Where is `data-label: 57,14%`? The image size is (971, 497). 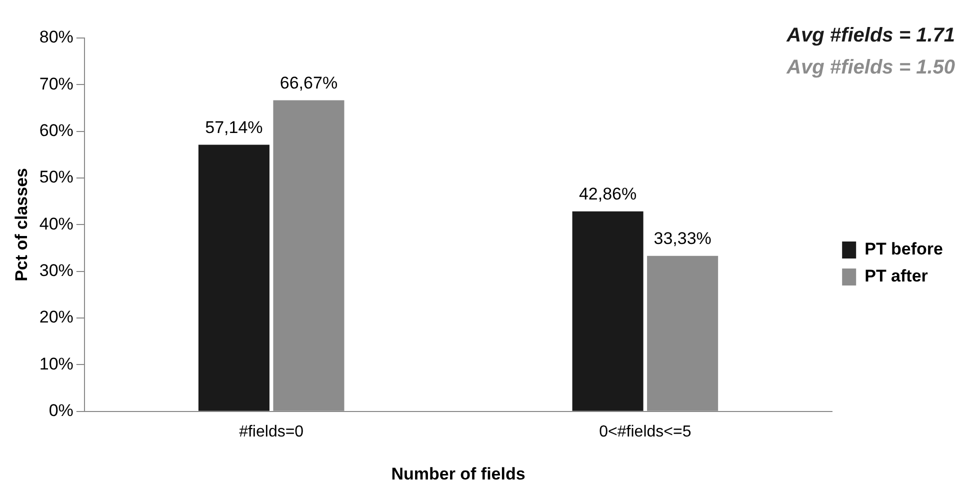
data-label: 57,14% is located at coordinates (234, 127).